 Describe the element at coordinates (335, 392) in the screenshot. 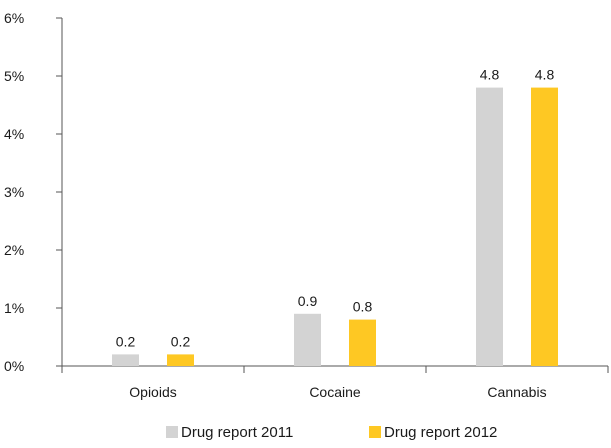

I see `x-tick-label: Cocaine` at that location.